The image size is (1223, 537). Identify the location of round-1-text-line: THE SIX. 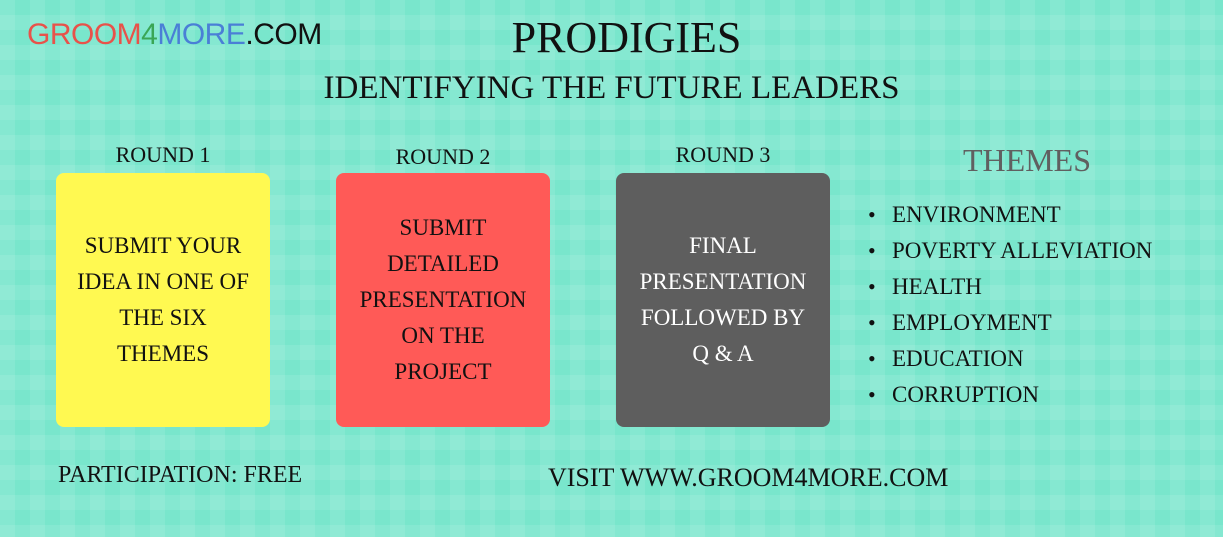
(163, 317).